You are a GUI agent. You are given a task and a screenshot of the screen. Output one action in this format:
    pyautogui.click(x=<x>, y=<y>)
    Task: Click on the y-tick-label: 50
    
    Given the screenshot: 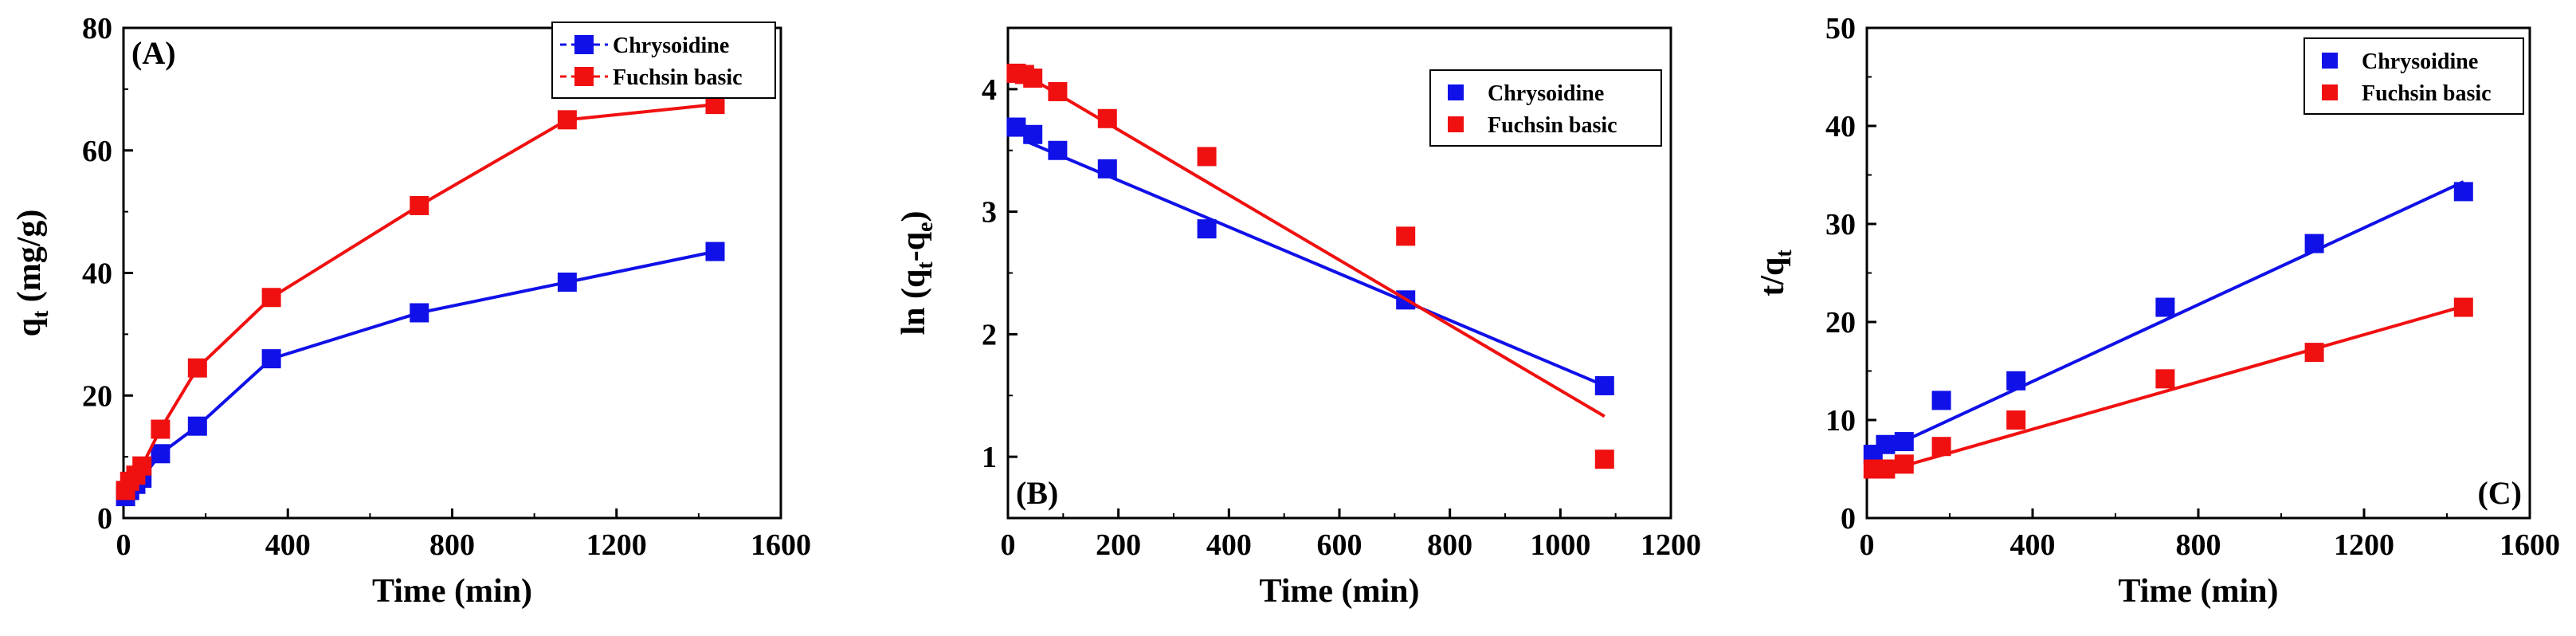 What is the action you would take?
    pyautogui.click(x=1840, y=28)
    